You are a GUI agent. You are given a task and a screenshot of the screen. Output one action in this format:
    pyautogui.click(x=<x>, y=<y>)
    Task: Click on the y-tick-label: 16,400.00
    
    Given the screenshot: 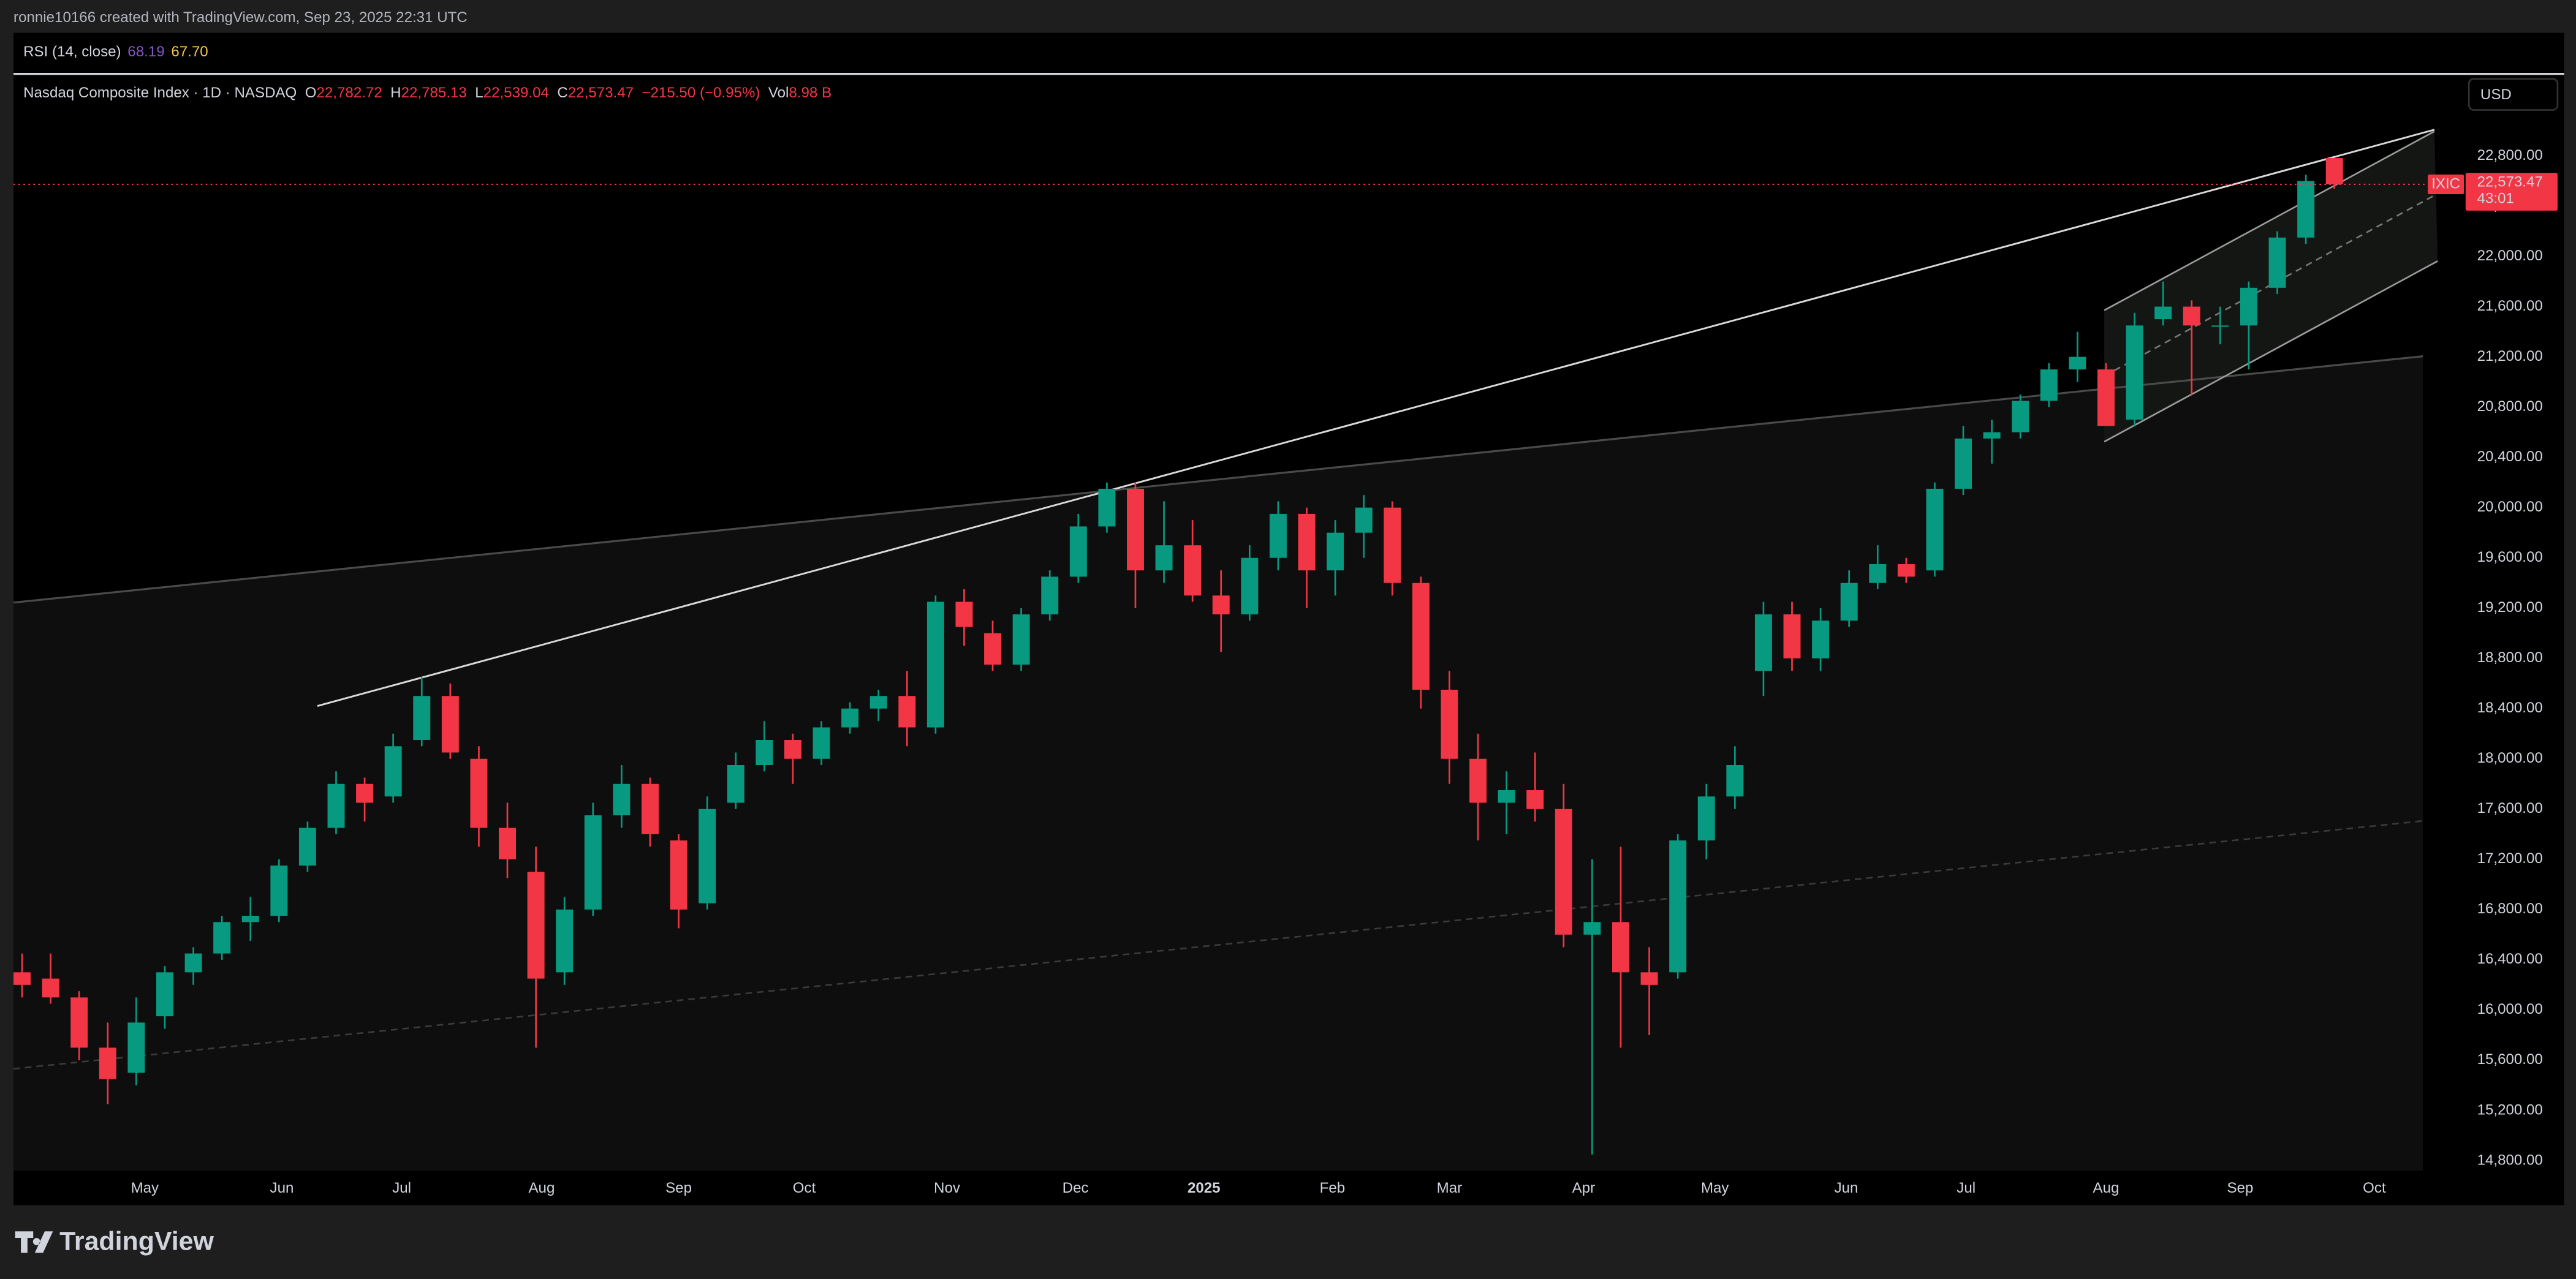 What is the action you would take?
    pyautogui.click(x=2510, y=959)
    